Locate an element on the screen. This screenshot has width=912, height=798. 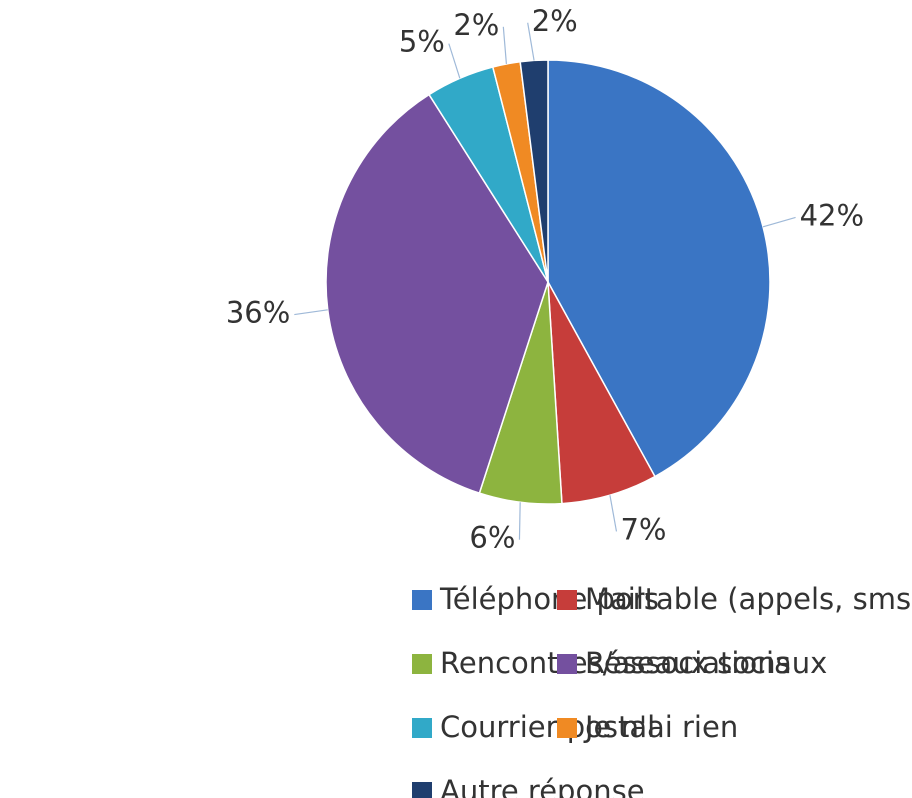
data-label: 36% is located at coordinates (258, 313).